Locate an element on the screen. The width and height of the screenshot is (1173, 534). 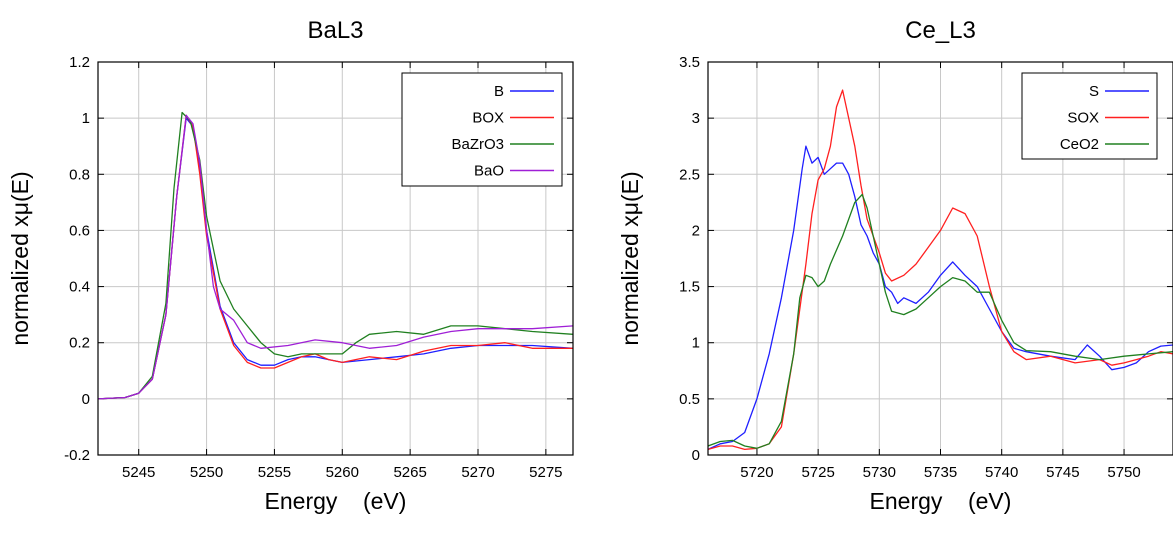
y-tick-label: 1.5 is located at coordinates (689, 287).